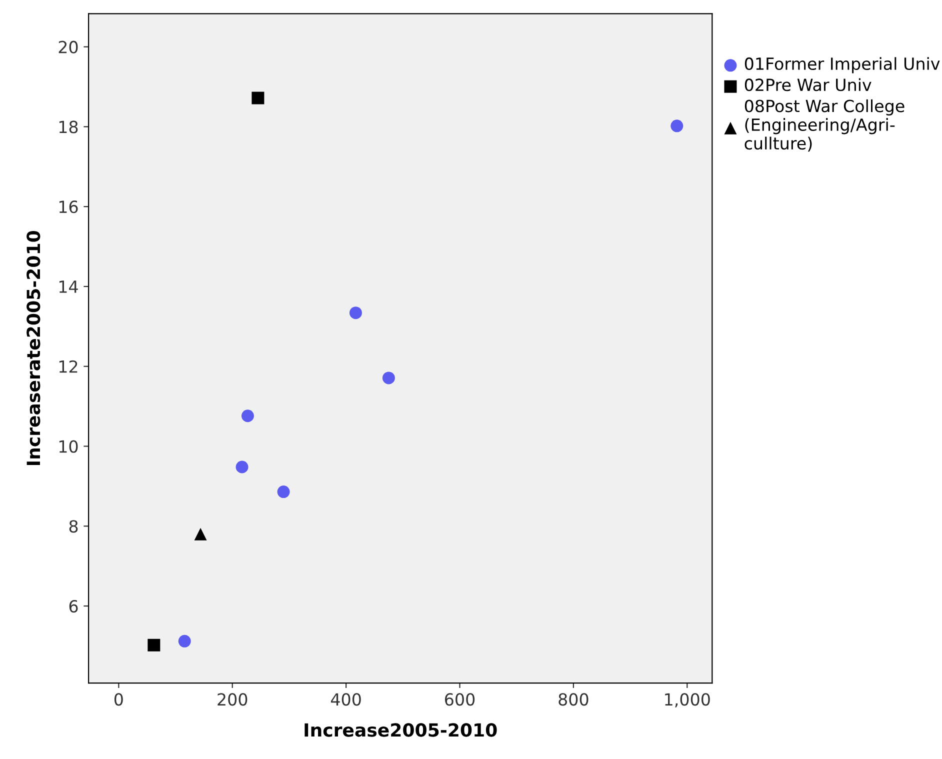 The height and width of the screenshot is (759, 942). I want to click on x-axis-title: Increase2005-2010, so click(400, 730).